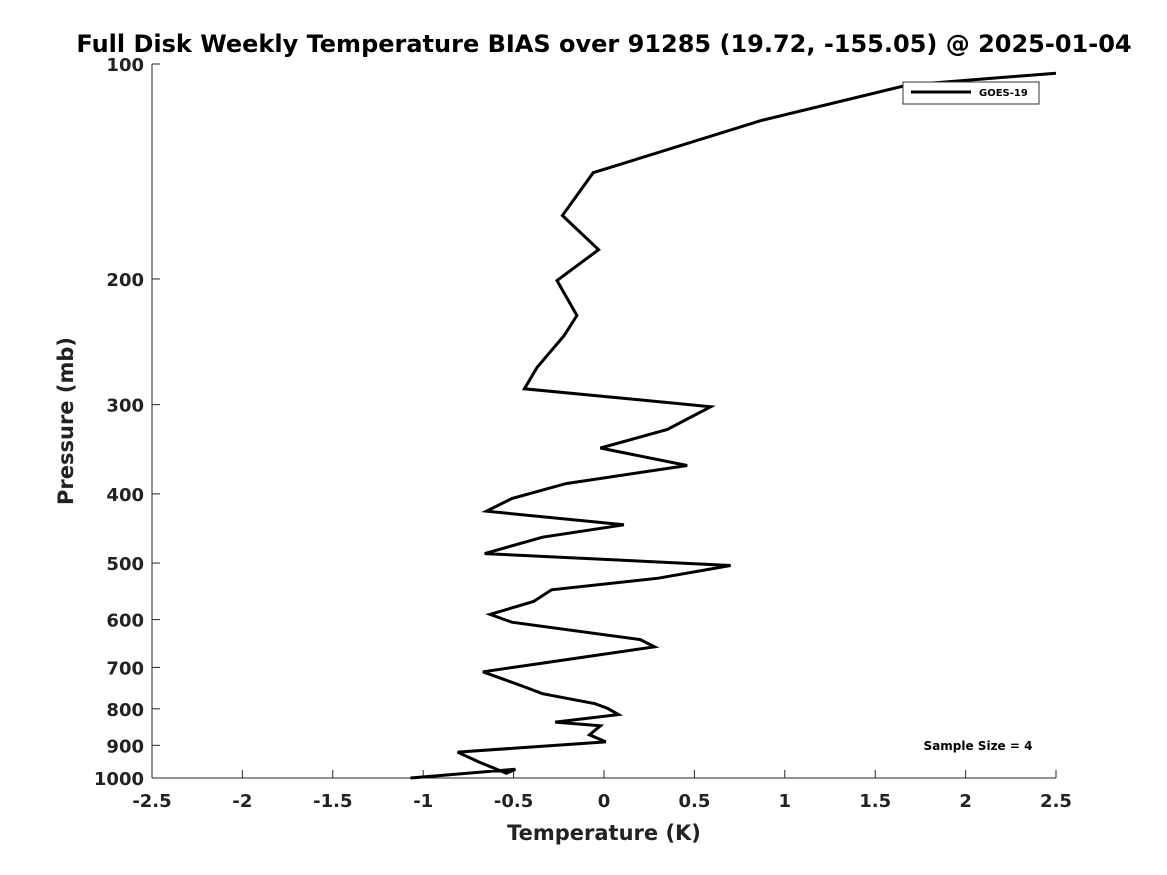 The height and width of the screenshot is (875, 1167). What do you see at coordinates (978, 746) in the screenshot?
I see `sample-size-annotation: Sample Size = 4` at bounding box center [978, 746].